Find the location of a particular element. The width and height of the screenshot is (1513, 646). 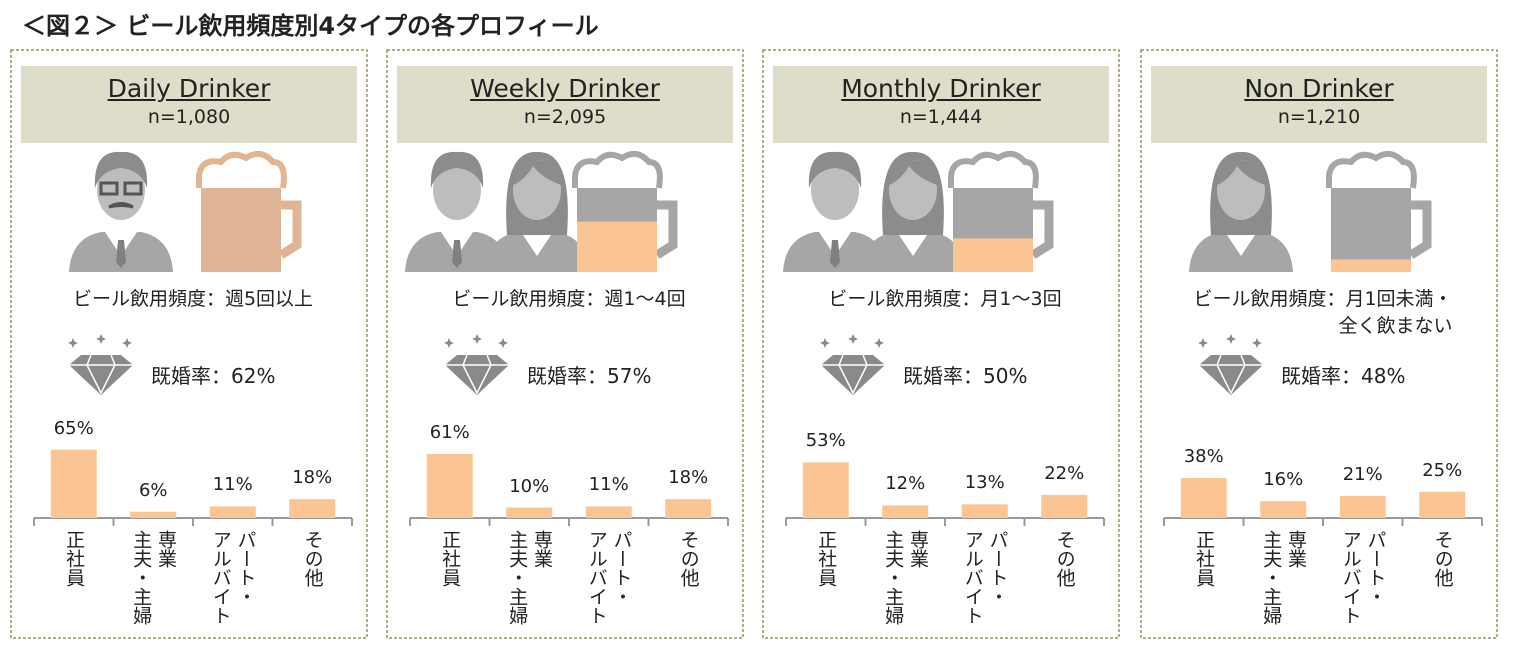

sample-size: n=1,080 is located at coordinates (189, 117).